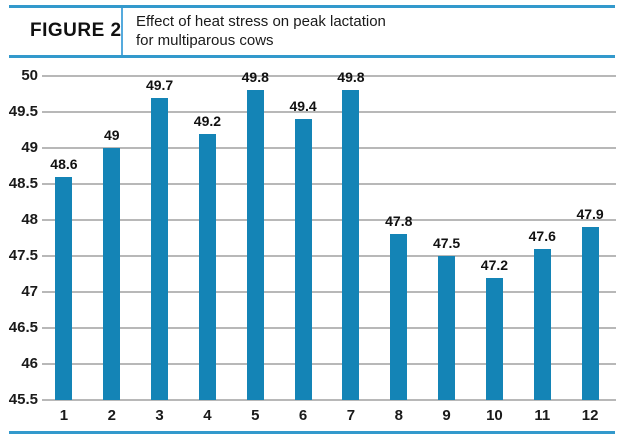 Image resolution: width=624 pixels, height=445 pixels. What do you see at coordinates (29, 363) in the screenshot?
I see `y-tick-label: 46` at bounding box center [29, 363].